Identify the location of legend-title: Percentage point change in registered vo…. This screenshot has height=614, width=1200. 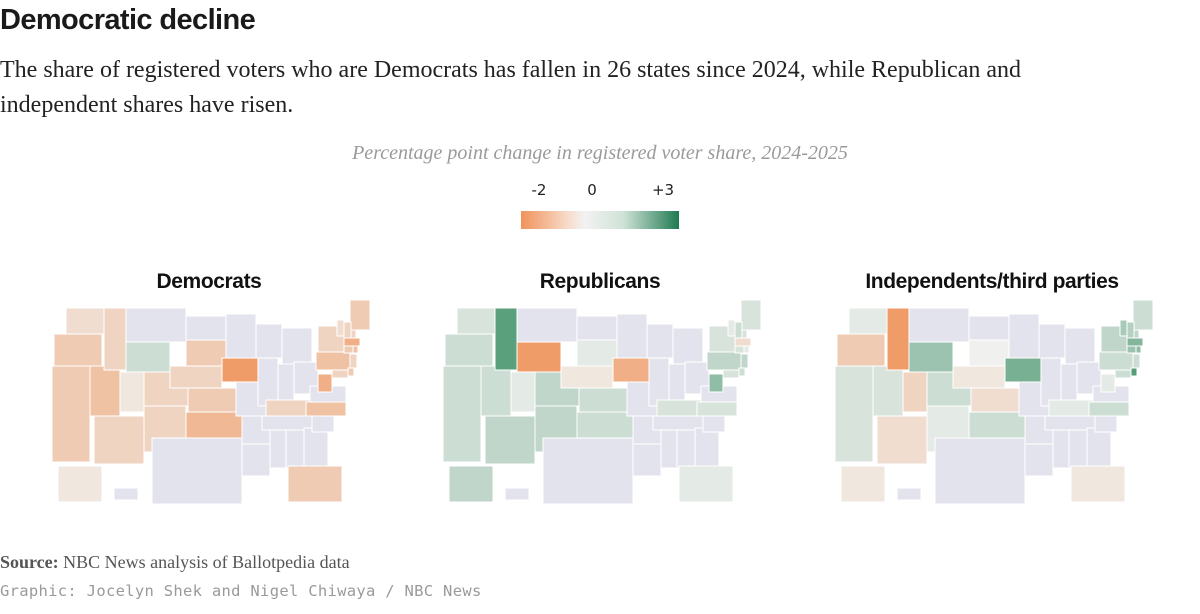
(600, 153).